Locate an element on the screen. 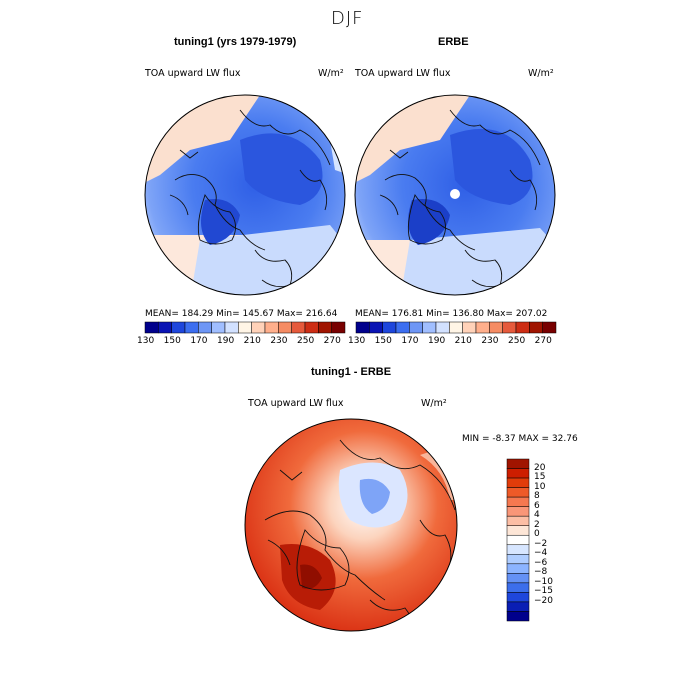  colorbar-1-tick-label: 270 is located at coordinates (332, 341).